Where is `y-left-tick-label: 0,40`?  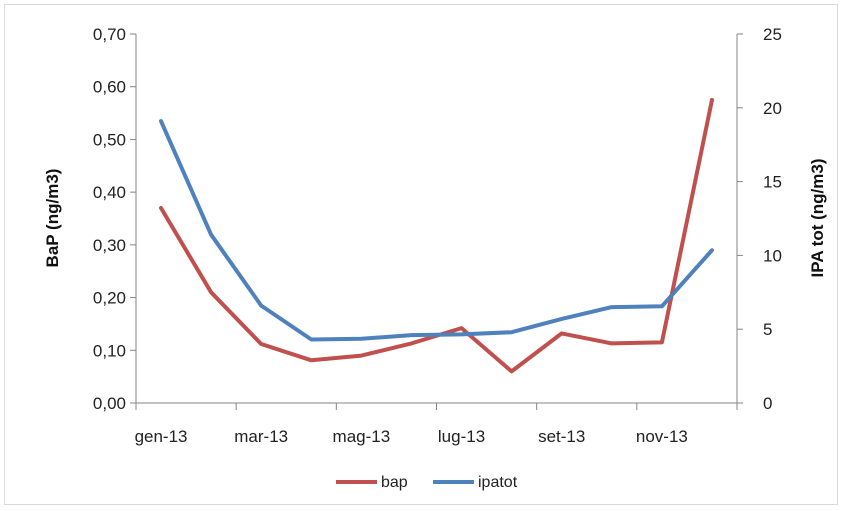
y-left-tick-label: 0,40 is located at coordinates (109, 192).